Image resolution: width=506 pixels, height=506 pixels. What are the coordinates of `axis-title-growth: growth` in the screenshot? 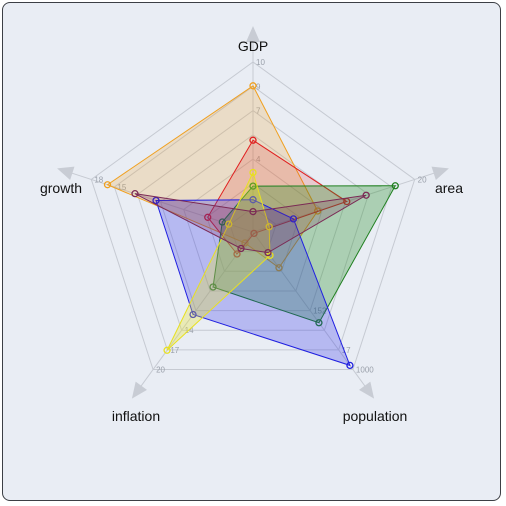 It's located at (61, 188).